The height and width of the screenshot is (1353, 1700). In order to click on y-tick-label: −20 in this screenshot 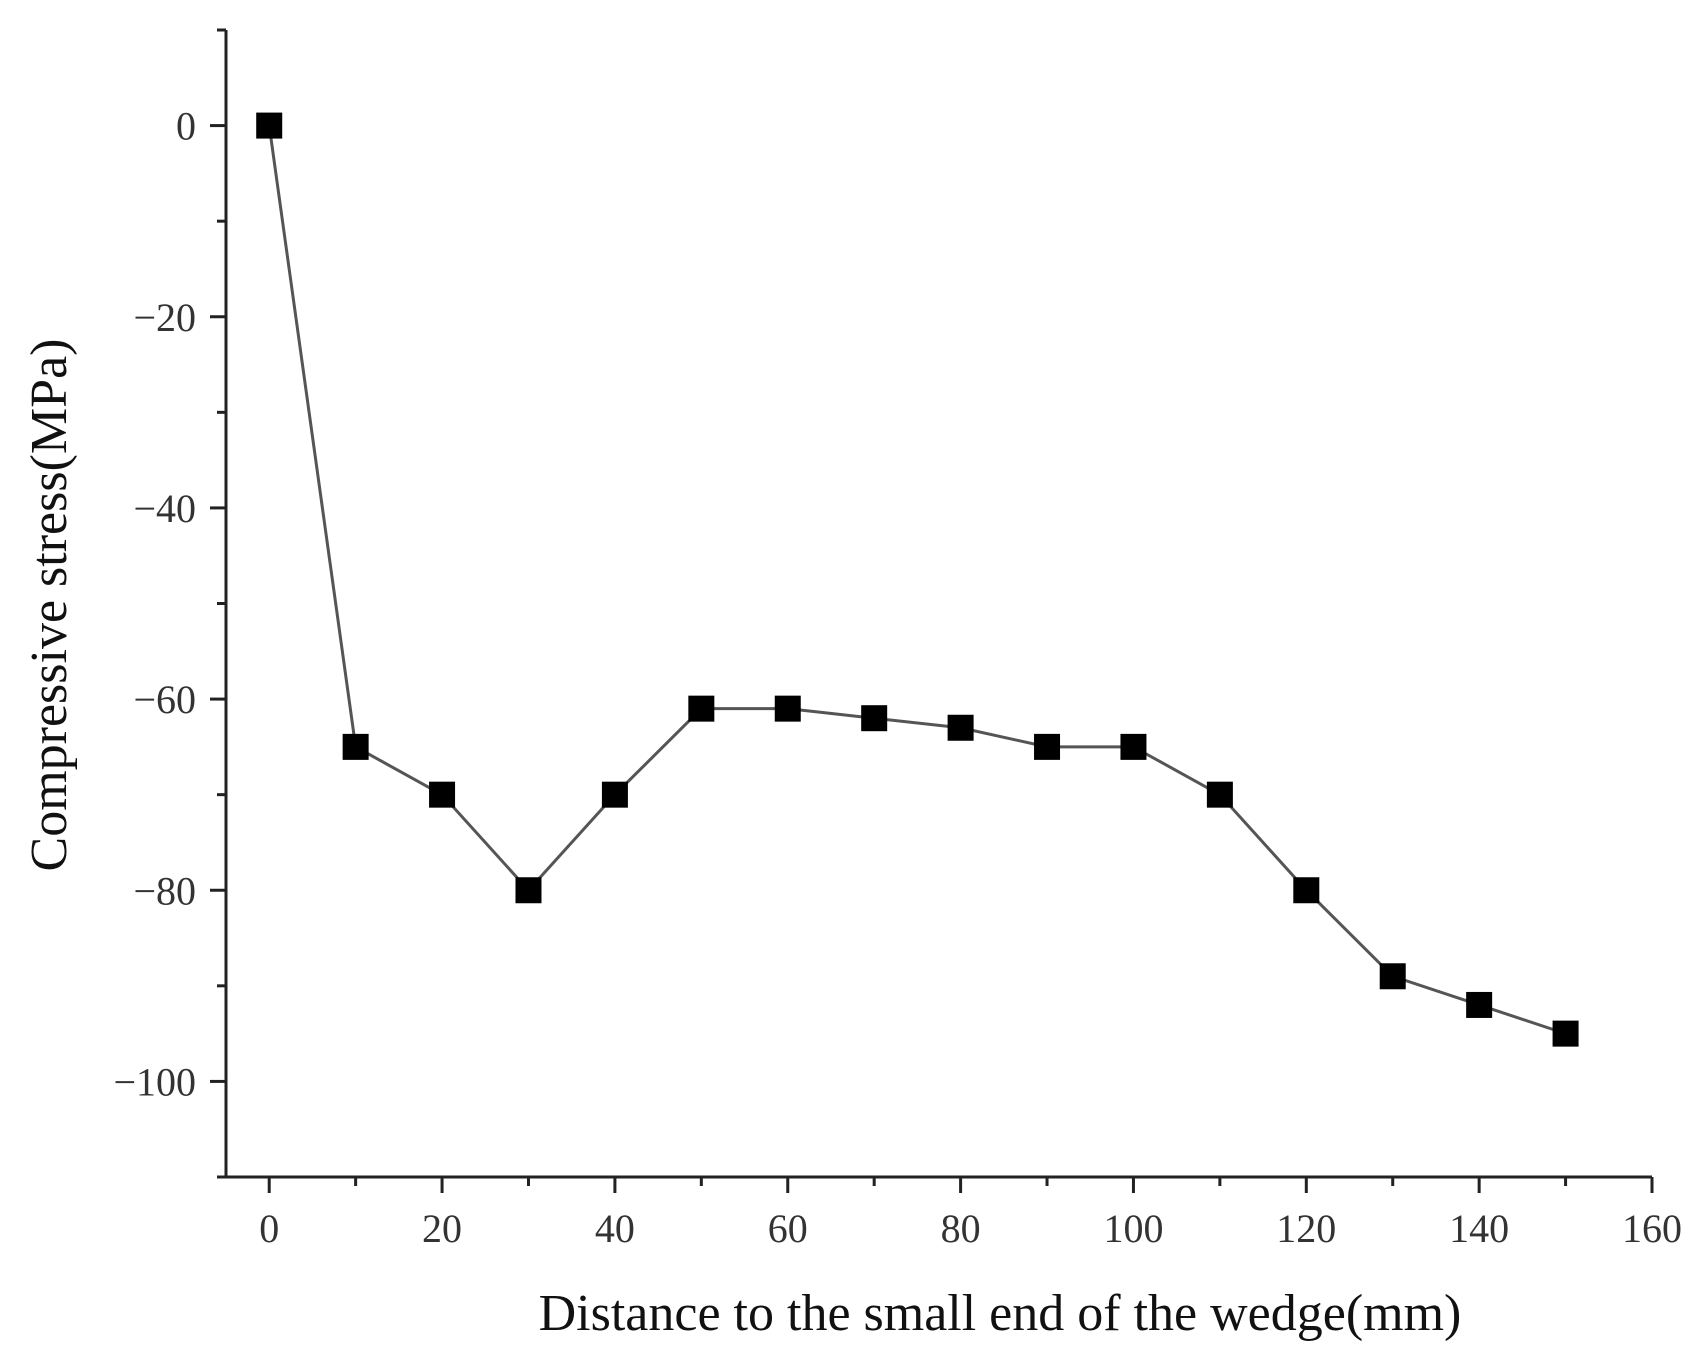, I will do `click(164, 317)`.